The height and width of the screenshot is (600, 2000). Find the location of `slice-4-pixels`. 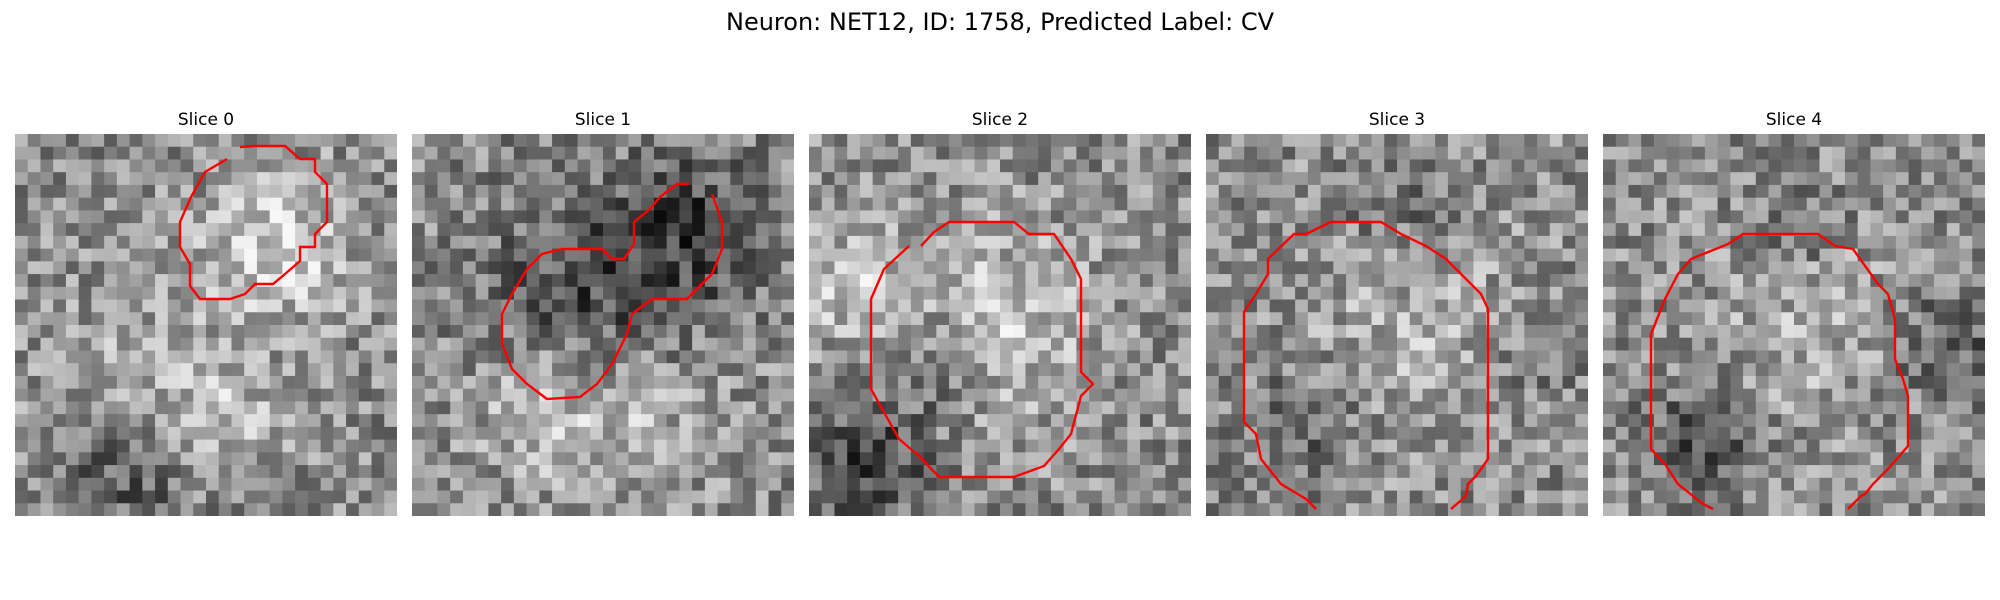

slice-4-pixels is located at coordinates (1794, 325).